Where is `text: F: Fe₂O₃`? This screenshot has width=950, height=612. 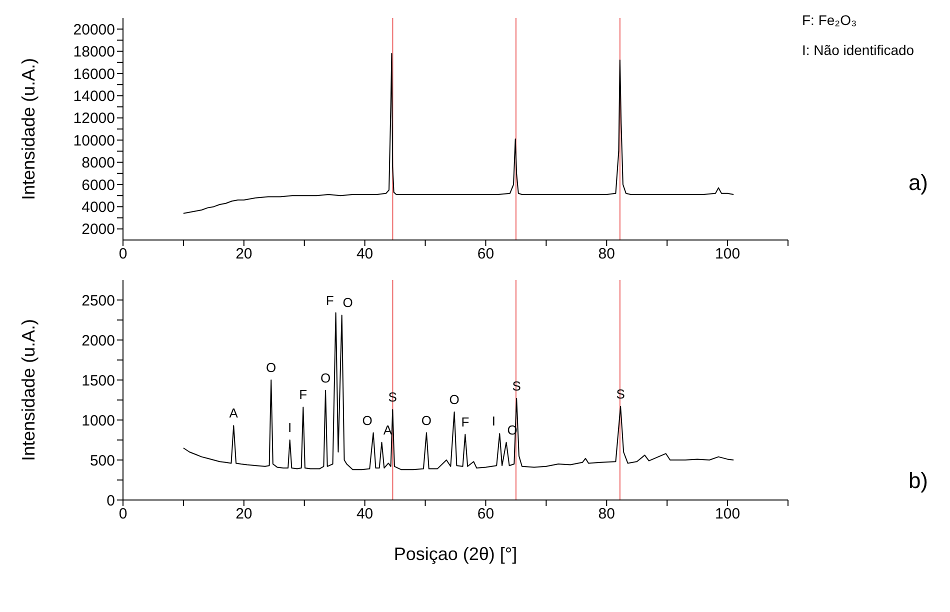 text: F: Fe₂O₃ is located at coordinates (829, 20).